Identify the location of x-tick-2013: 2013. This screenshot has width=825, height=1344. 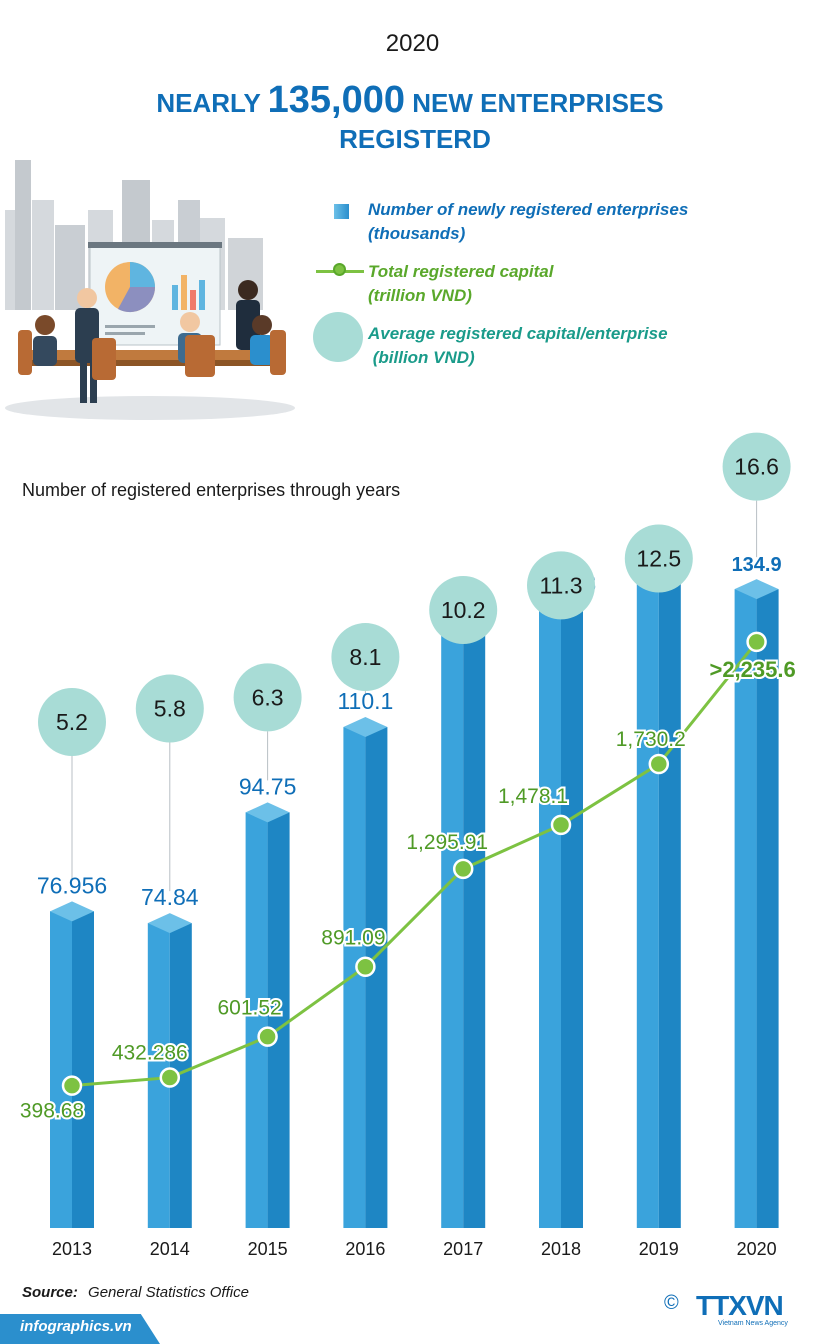
(72, 1249).